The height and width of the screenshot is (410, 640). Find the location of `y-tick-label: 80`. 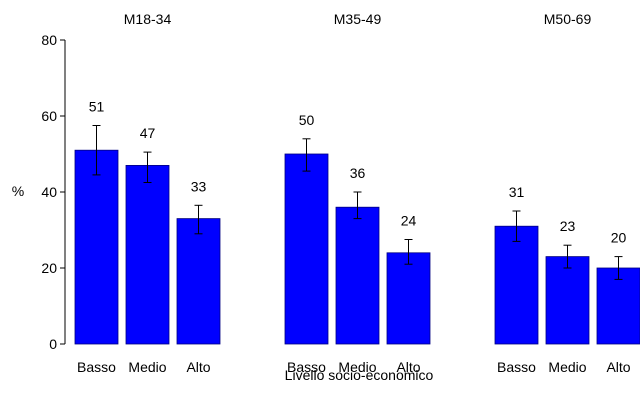

y-tick-label: 80 is located at coordinates (49, 40).